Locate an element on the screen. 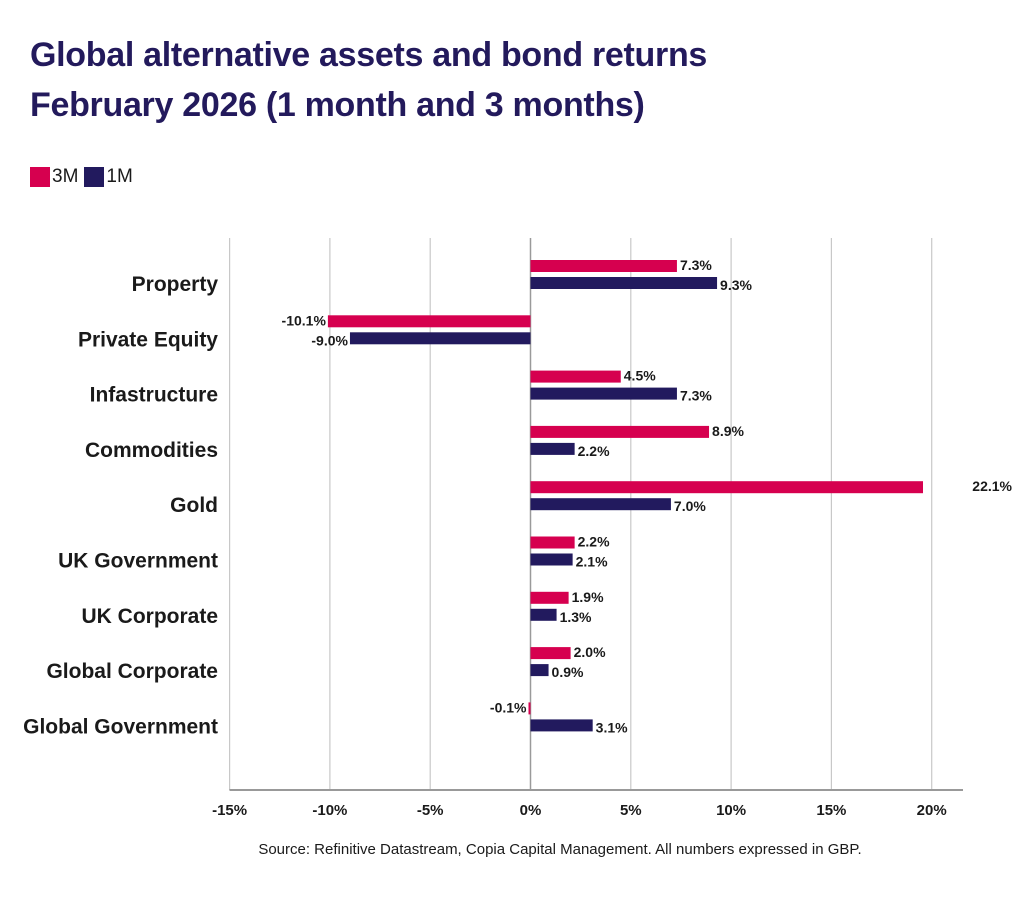 The height and width of the screenshot is (899, 1024). category-label: Property is located at coordinates (175, 284).